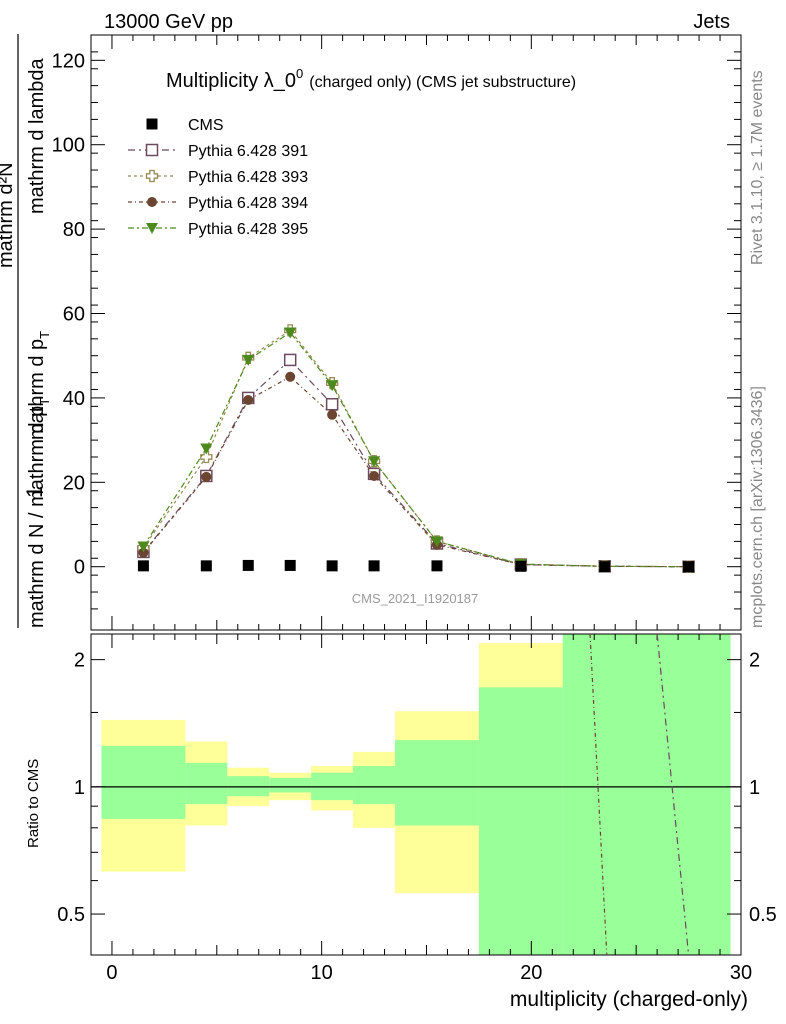  I want to click on y-tick-label: 60, so click(74, 315).